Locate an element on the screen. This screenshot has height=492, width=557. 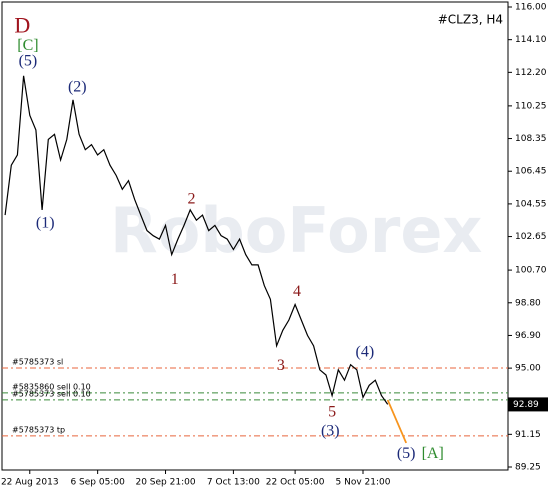
y-tick-label: 114.10 is located at coordinates (531, 40).